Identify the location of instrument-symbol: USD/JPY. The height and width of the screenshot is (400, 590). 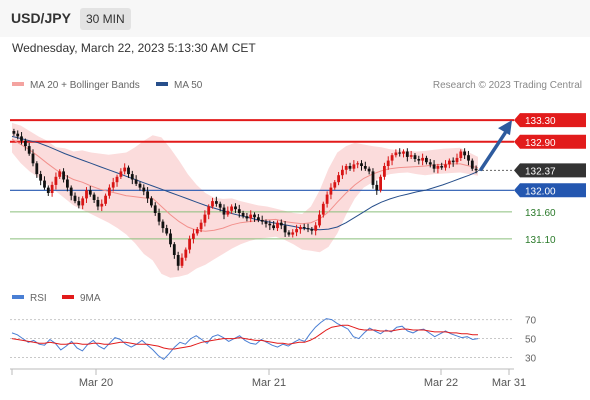
(41, 18).